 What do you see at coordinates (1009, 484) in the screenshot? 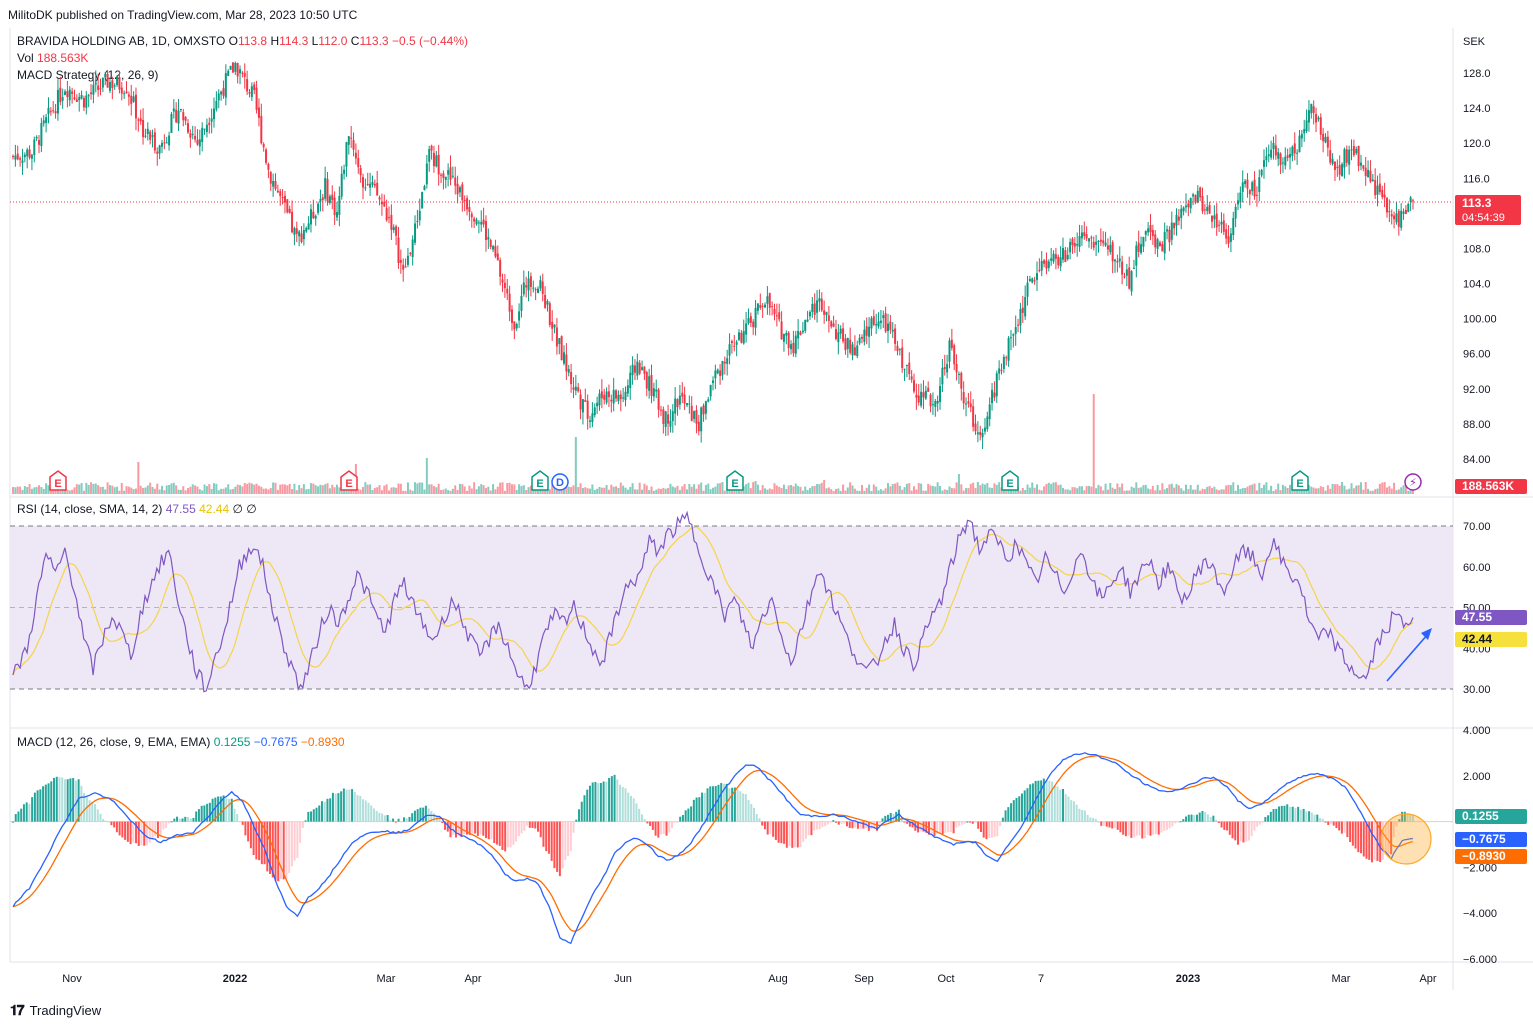
I see `earnings-marker-label: E` at bounding box center [1009, 484].